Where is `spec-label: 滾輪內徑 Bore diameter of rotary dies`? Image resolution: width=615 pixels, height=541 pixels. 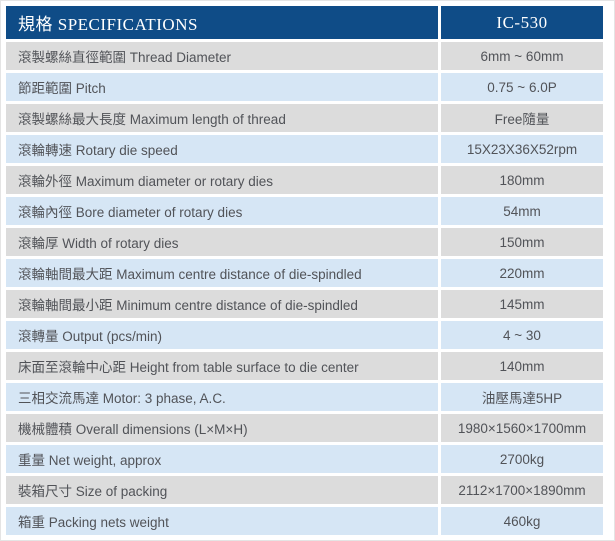 spec-label: 滾輪內徑 Bore diameter of rotary dies is located at coordinates (222, 211).